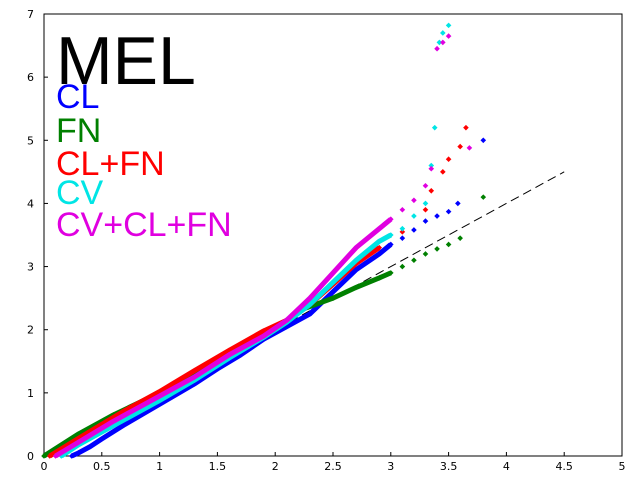  I want to click on x-tick-label: 3, so click(390, 466).